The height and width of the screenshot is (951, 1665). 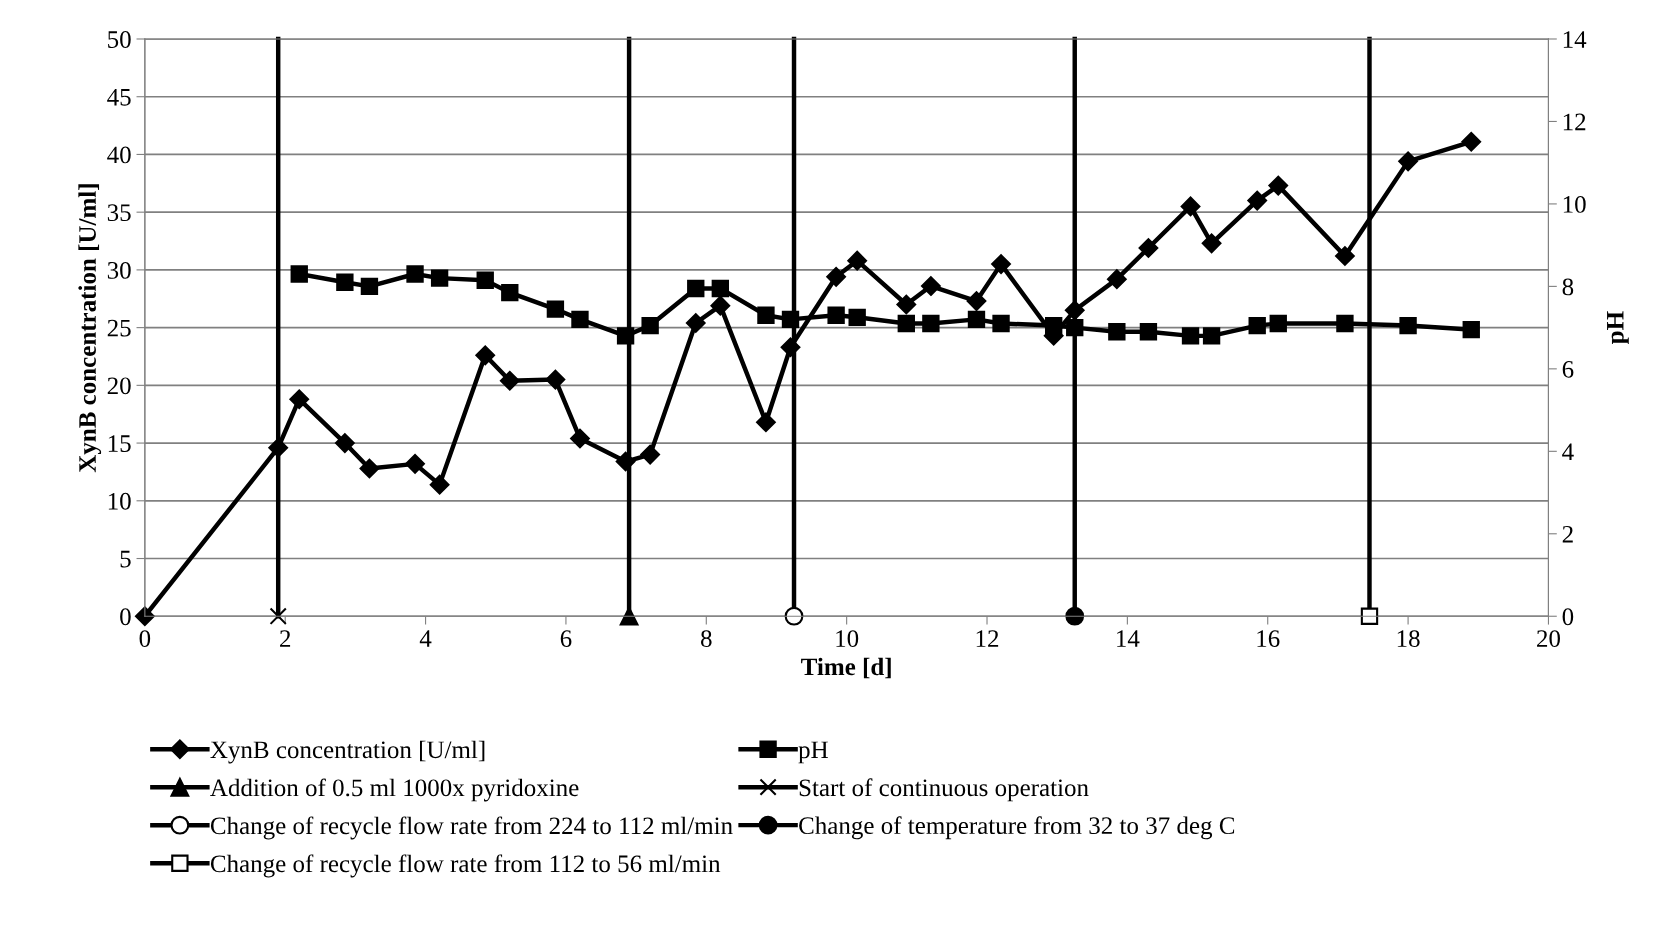 What do you see at coordinates (847, 639) in the screenshot?
I see `x-tick-label: 10` at bounding box center [847, 639].